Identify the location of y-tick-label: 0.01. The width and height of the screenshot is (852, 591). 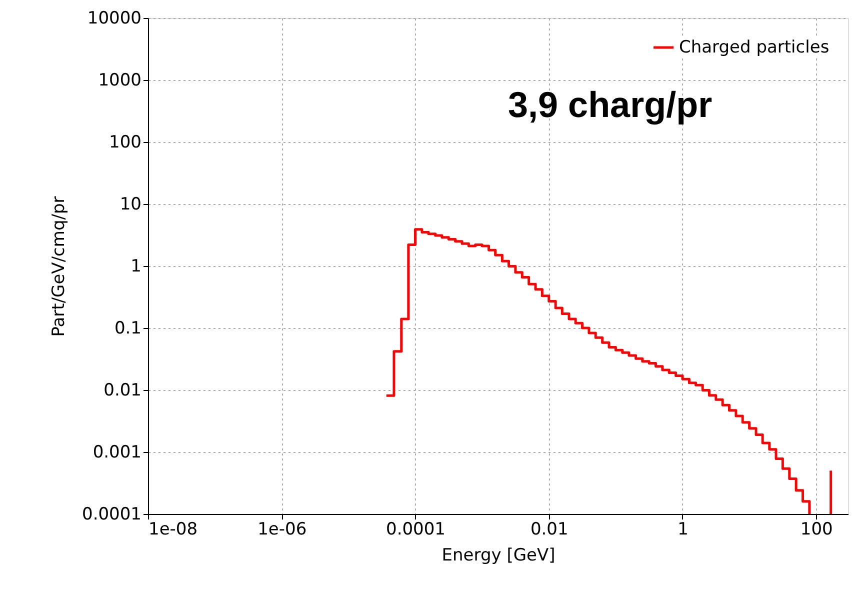
(123, 390).